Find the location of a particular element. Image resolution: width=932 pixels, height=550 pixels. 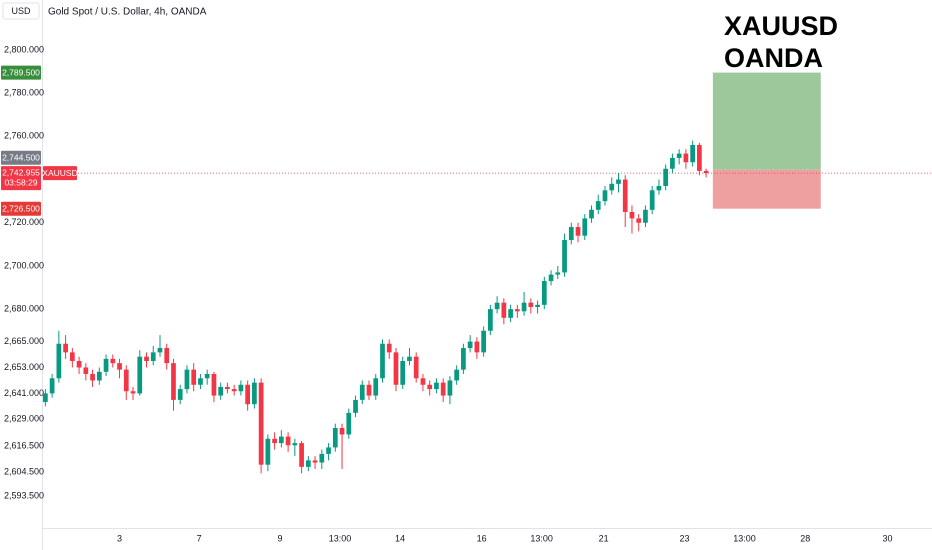

y-tick-label: 2,629.000 is located at coordinates (24, 419).